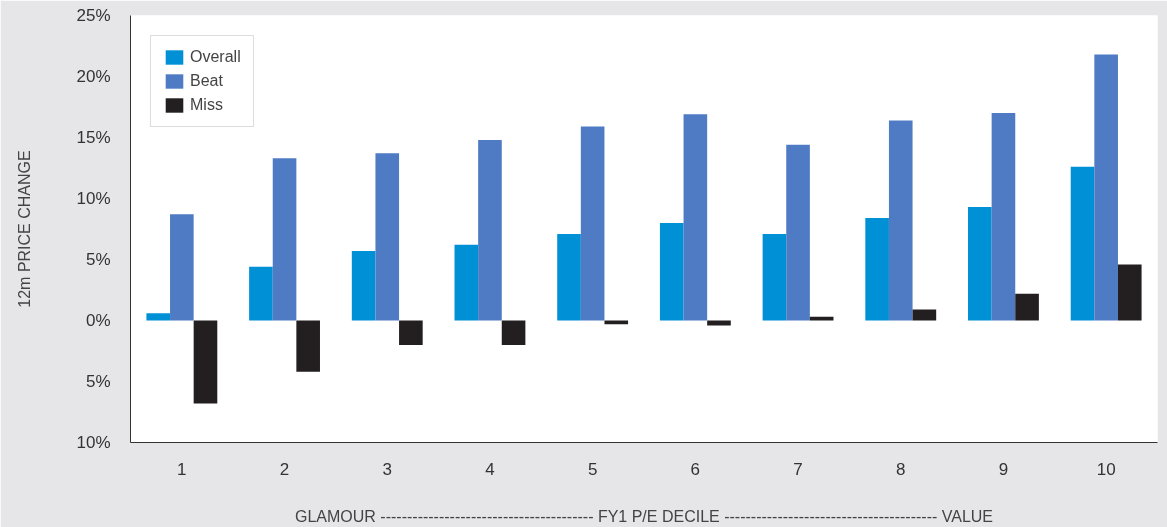 The height and width of the screenshot is (527, 1167). Describe the element at coordinates (182, 469) in the screenshot. I see `x-tick-label: 1` at that location.